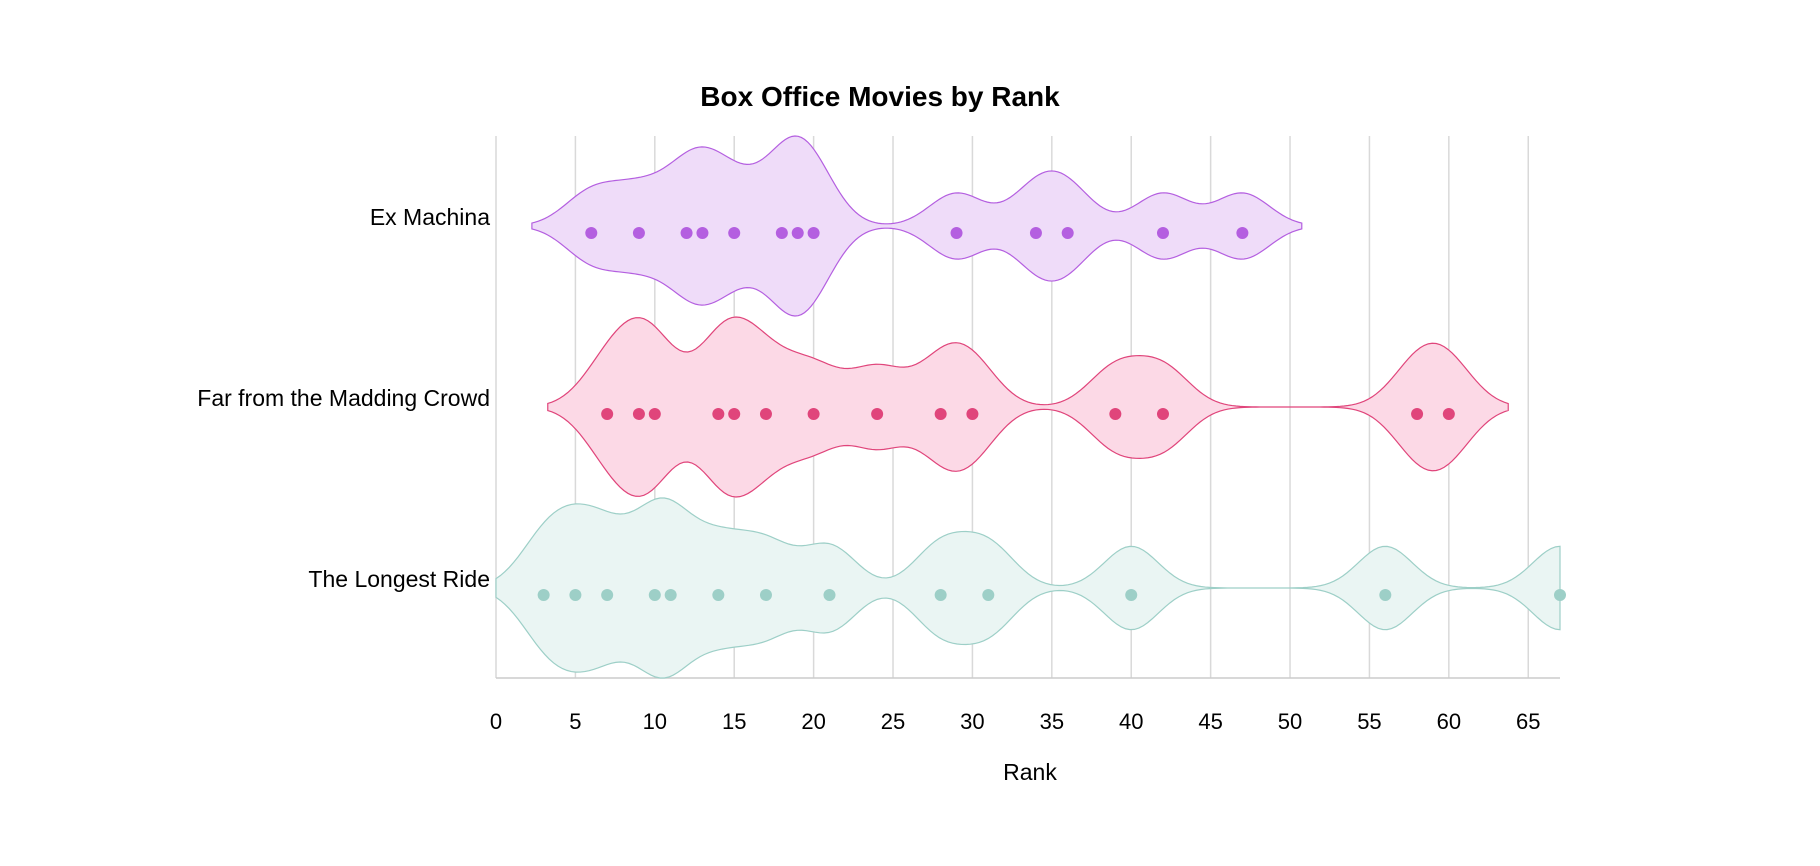  I want to click on category-label: The Longest Ride, so click(399, 579).